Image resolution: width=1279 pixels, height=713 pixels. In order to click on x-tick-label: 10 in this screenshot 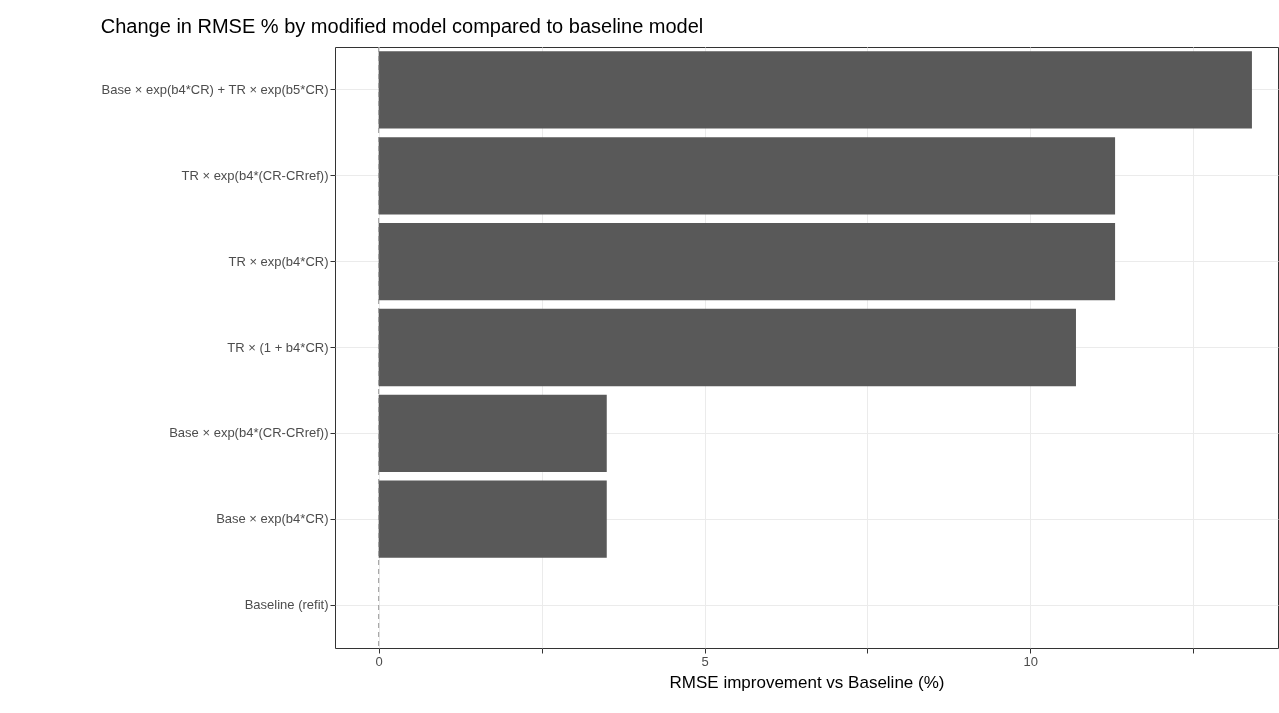, I will do `click(1031, 661)`.